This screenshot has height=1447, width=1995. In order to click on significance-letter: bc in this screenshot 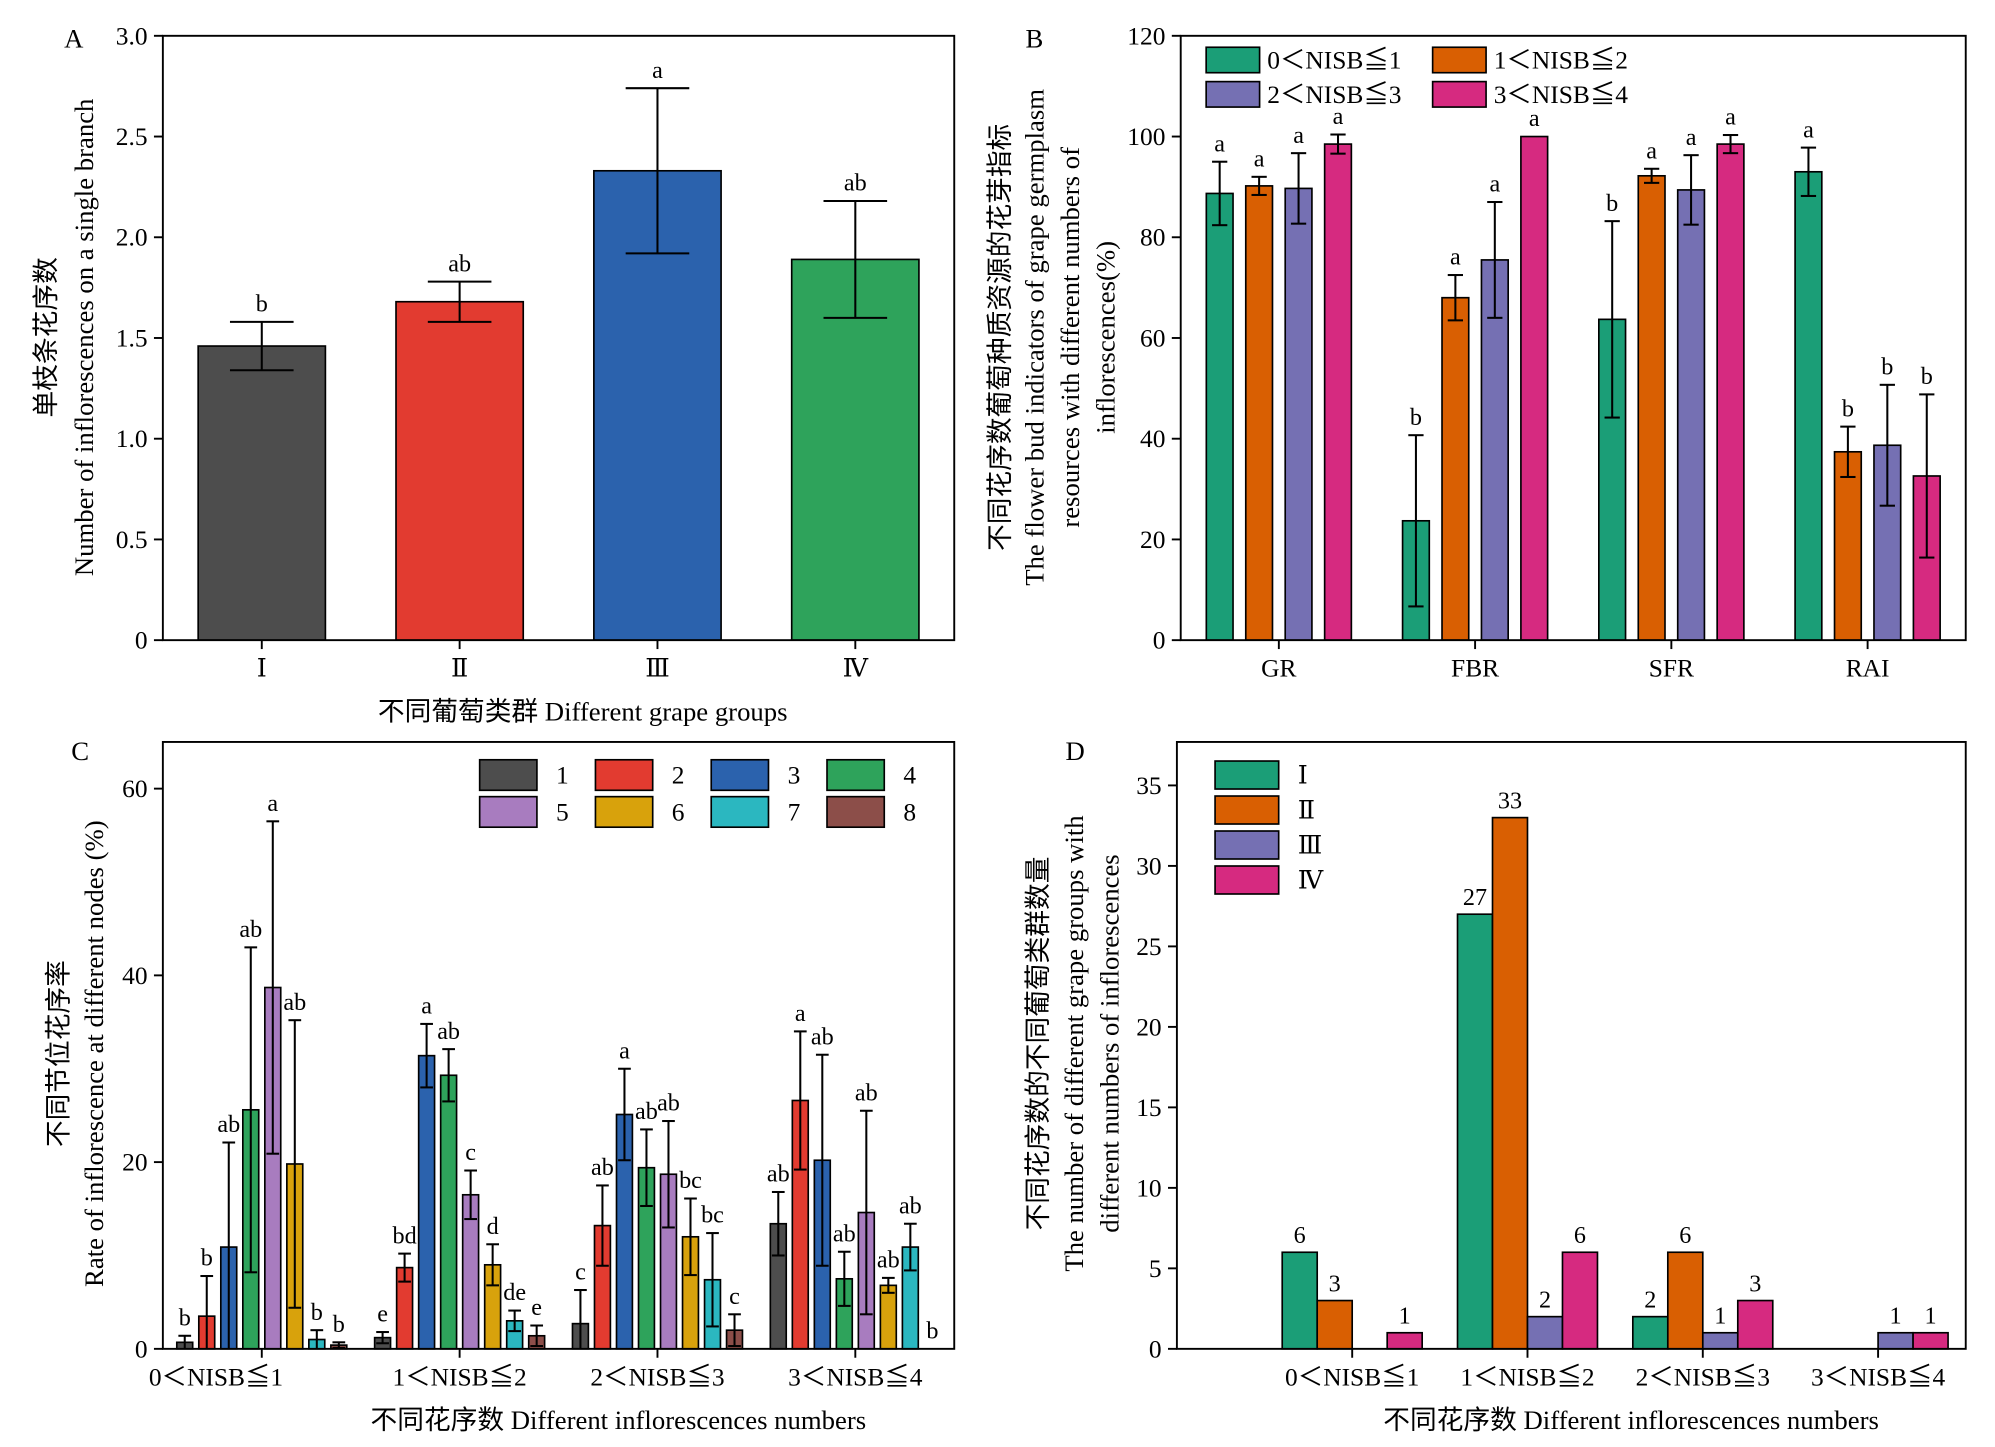, I will do `click(690, 1180)`.